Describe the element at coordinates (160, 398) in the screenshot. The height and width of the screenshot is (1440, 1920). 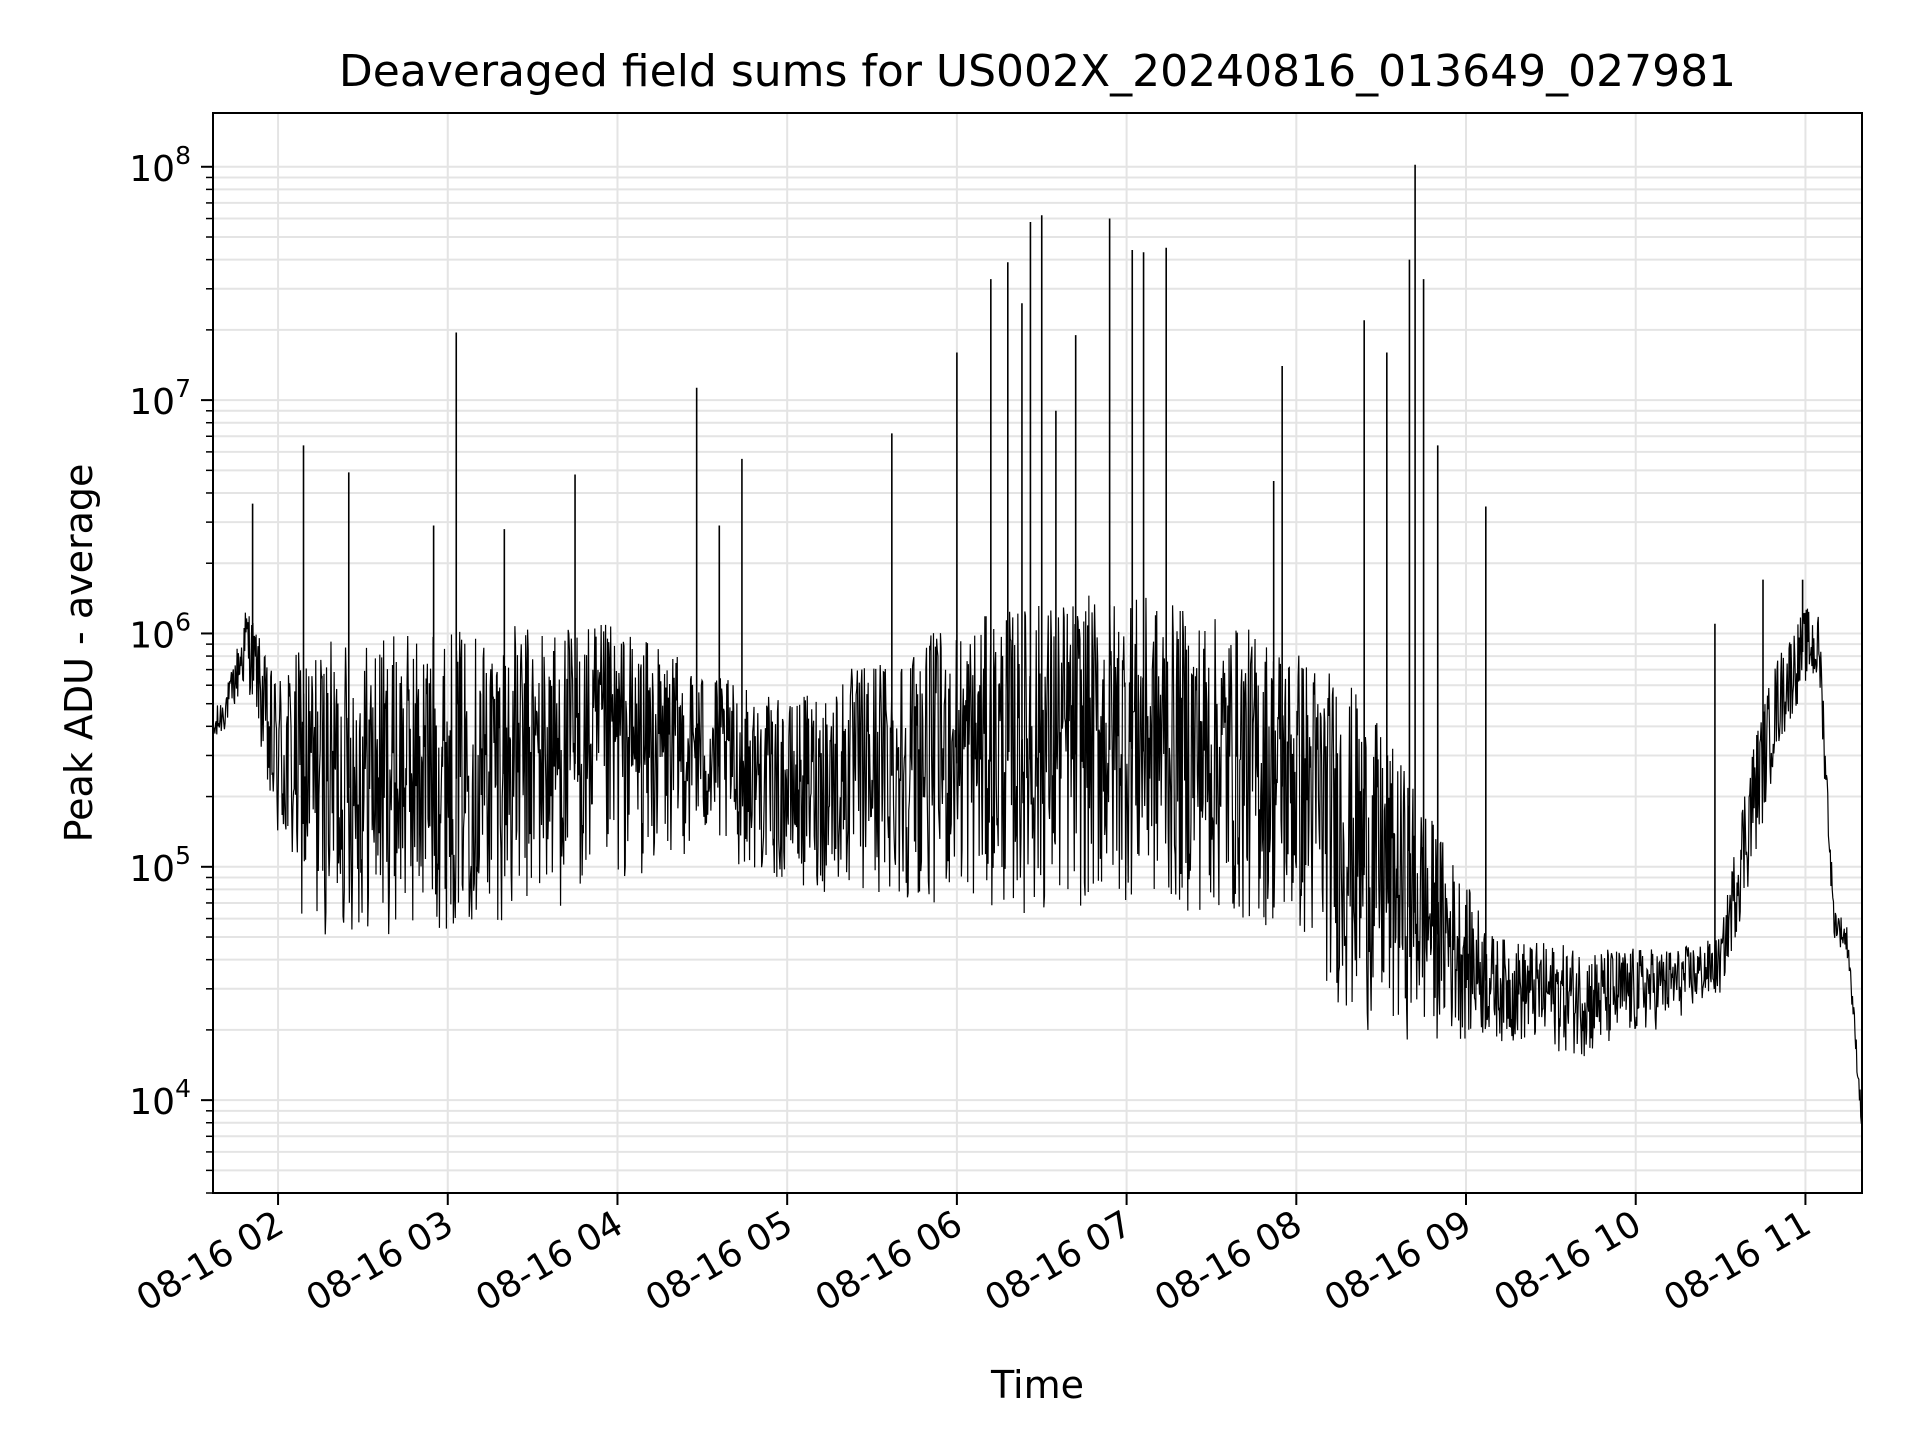
I see `y-tick-label: 10⁷` at that location.